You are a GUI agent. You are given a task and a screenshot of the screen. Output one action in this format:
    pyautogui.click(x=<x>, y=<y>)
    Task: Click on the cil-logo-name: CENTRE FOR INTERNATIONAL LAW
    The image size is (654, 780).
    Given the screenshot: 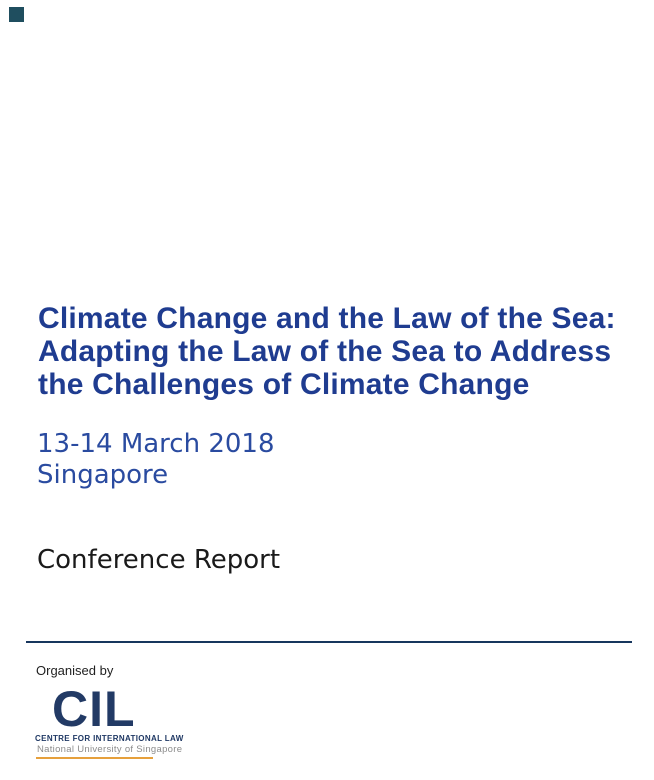 What is the action you would take?
    pyautogui.click(x=109, y=738)
    